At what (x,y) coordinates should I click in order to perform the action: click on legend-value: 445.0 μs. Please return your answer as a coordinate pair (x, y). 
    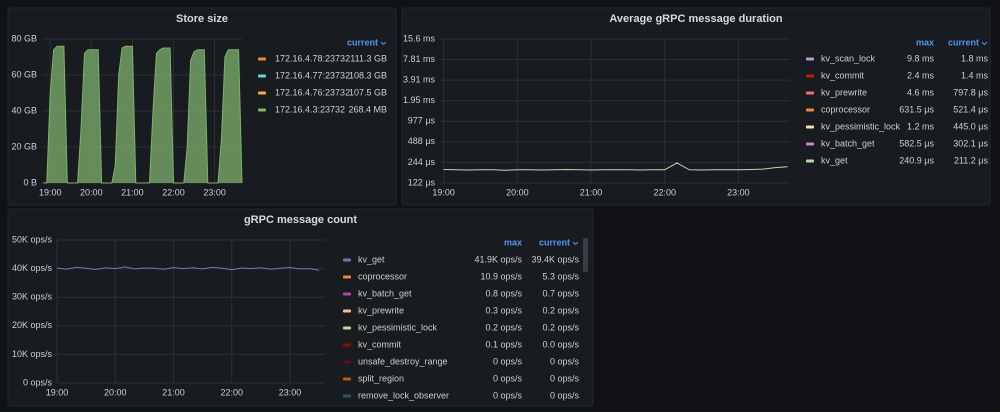
    Looking at the image, I should click on (970, 126).